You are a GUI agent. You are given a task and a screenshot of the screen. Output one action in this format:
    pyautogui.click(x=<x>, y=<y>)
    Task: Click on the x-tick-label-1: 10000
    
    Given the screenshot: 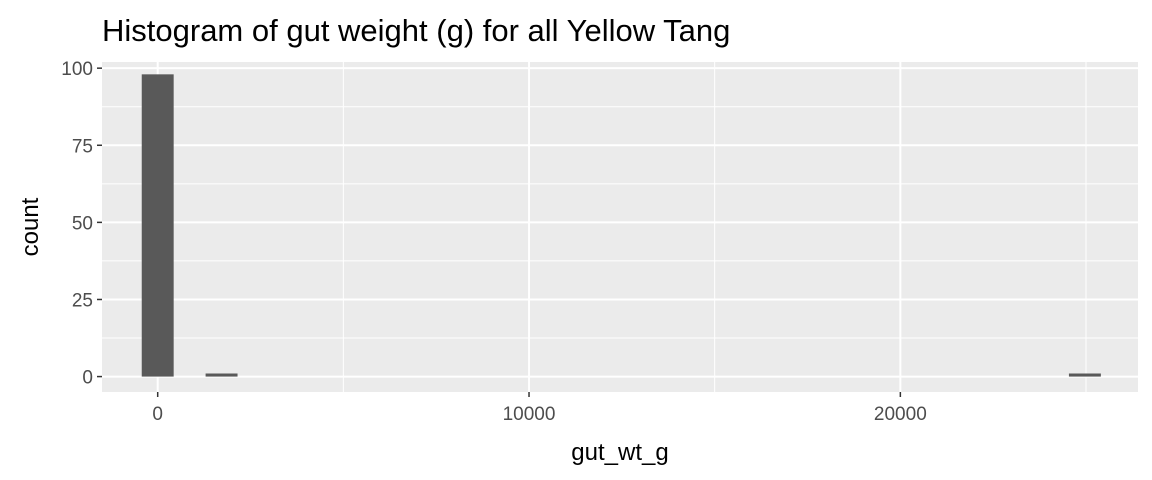 What is the action you would take?
    pyautogui.click(x=529, y=414)
    